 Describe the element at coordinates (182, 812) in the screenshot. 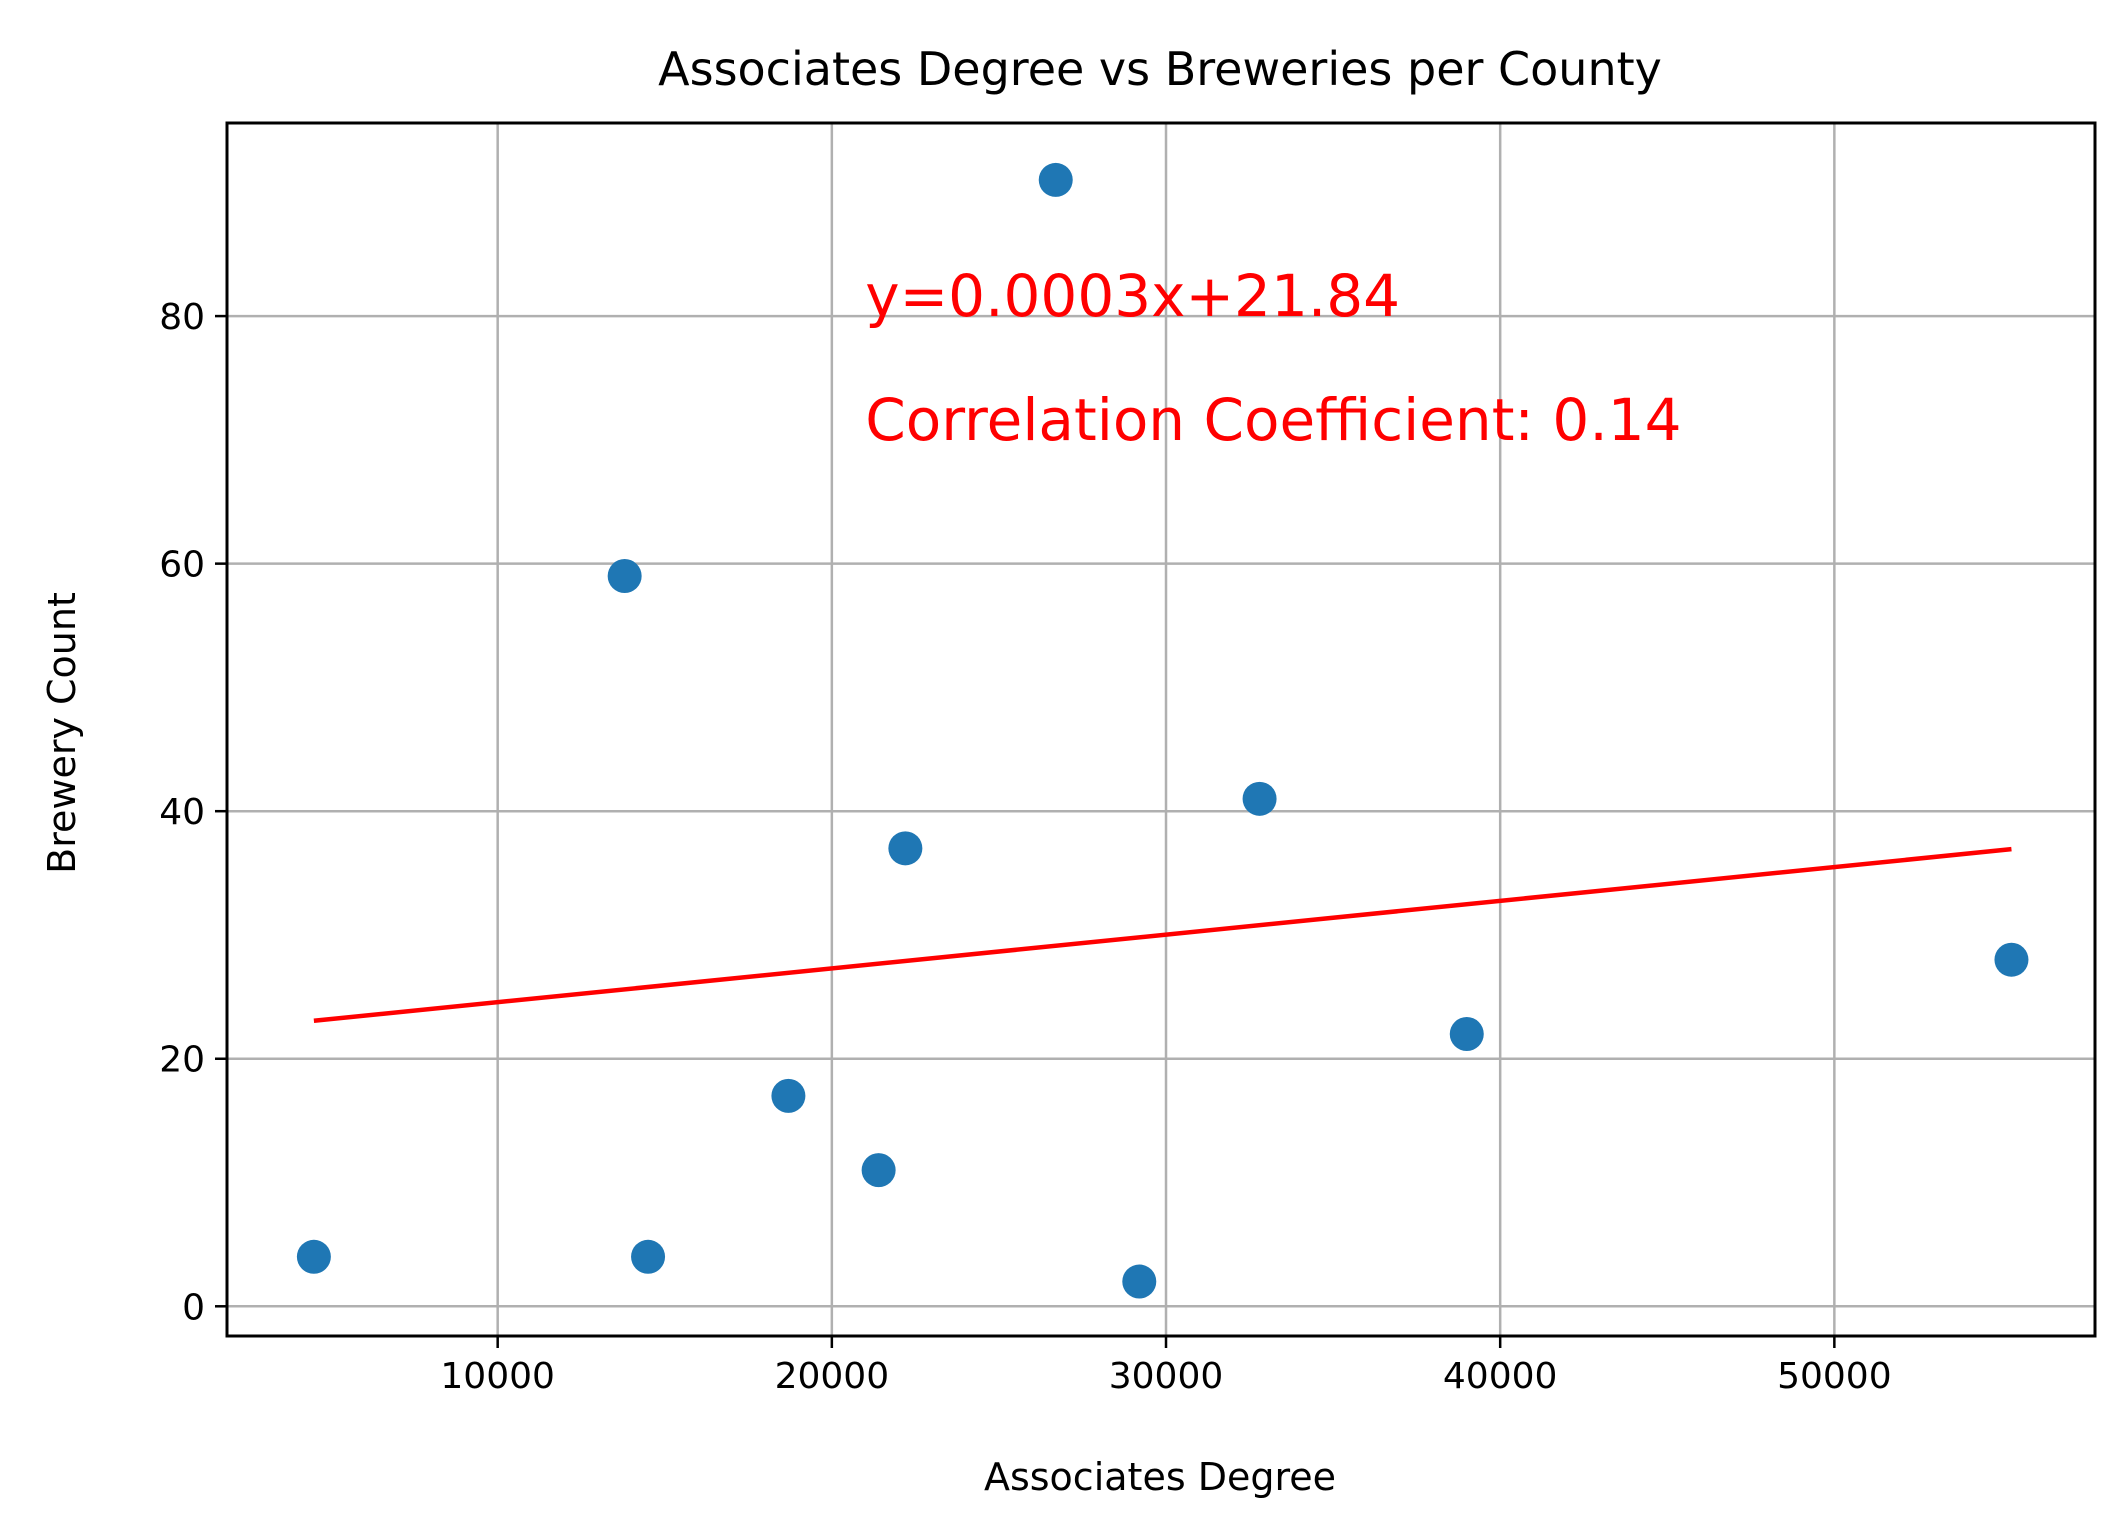

I see `y-tick-label: 40` at that location.